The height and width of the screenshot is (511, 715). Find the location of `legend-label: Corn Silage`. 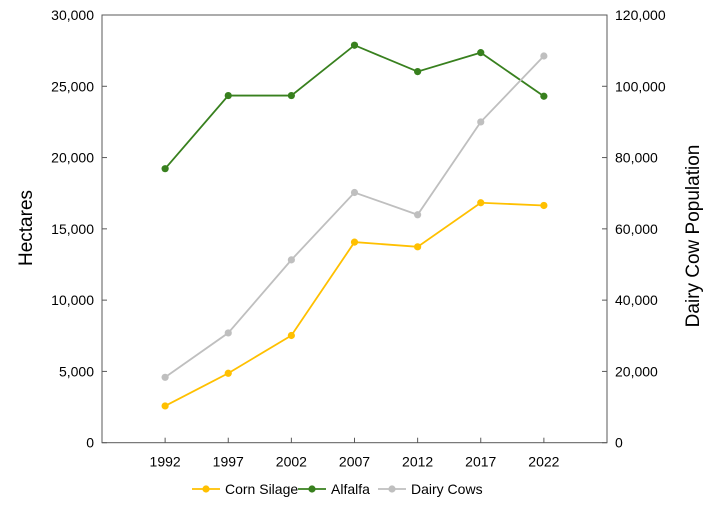

legend-label: Corn Silage is located at coordinates (261, 489).